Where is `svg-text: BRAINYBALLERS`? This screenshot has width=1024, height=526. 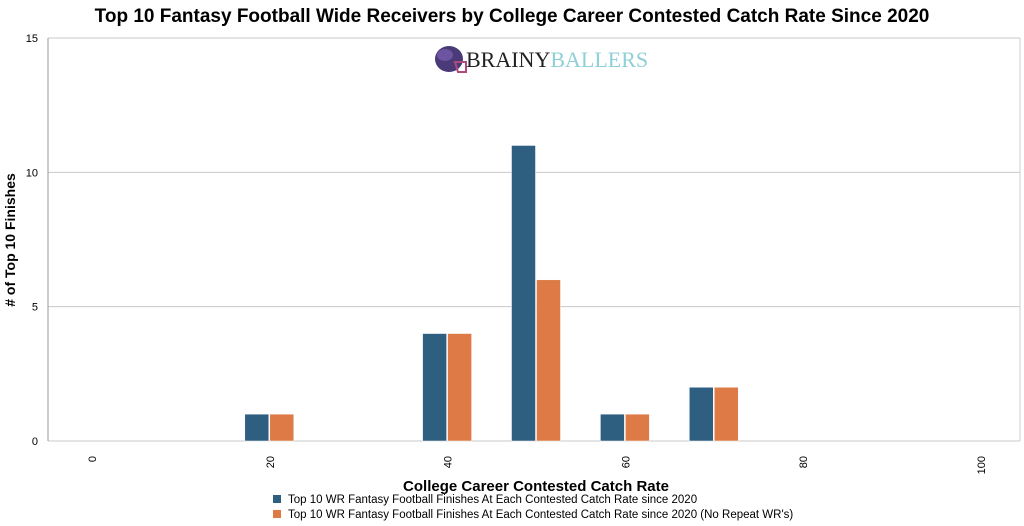
svg-text: BRAINYBALLERS is located at coordinates (557, 59).